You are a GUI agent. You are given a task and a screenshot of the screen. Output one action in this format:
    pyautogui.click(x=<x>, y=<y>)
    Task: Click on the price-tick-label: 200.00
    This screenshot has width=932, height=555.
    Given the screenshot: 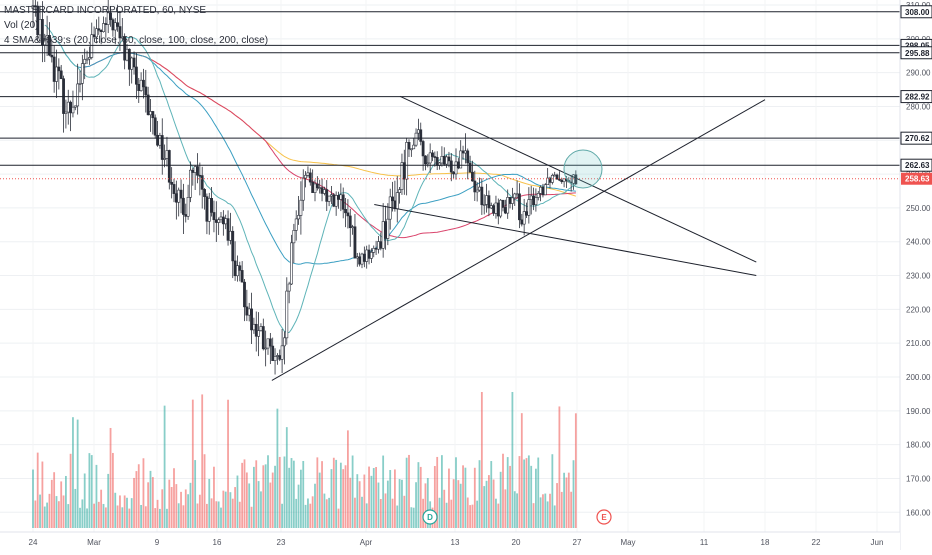 What is the action you would take?
    pyautogui.click(x=918, y=377)
    